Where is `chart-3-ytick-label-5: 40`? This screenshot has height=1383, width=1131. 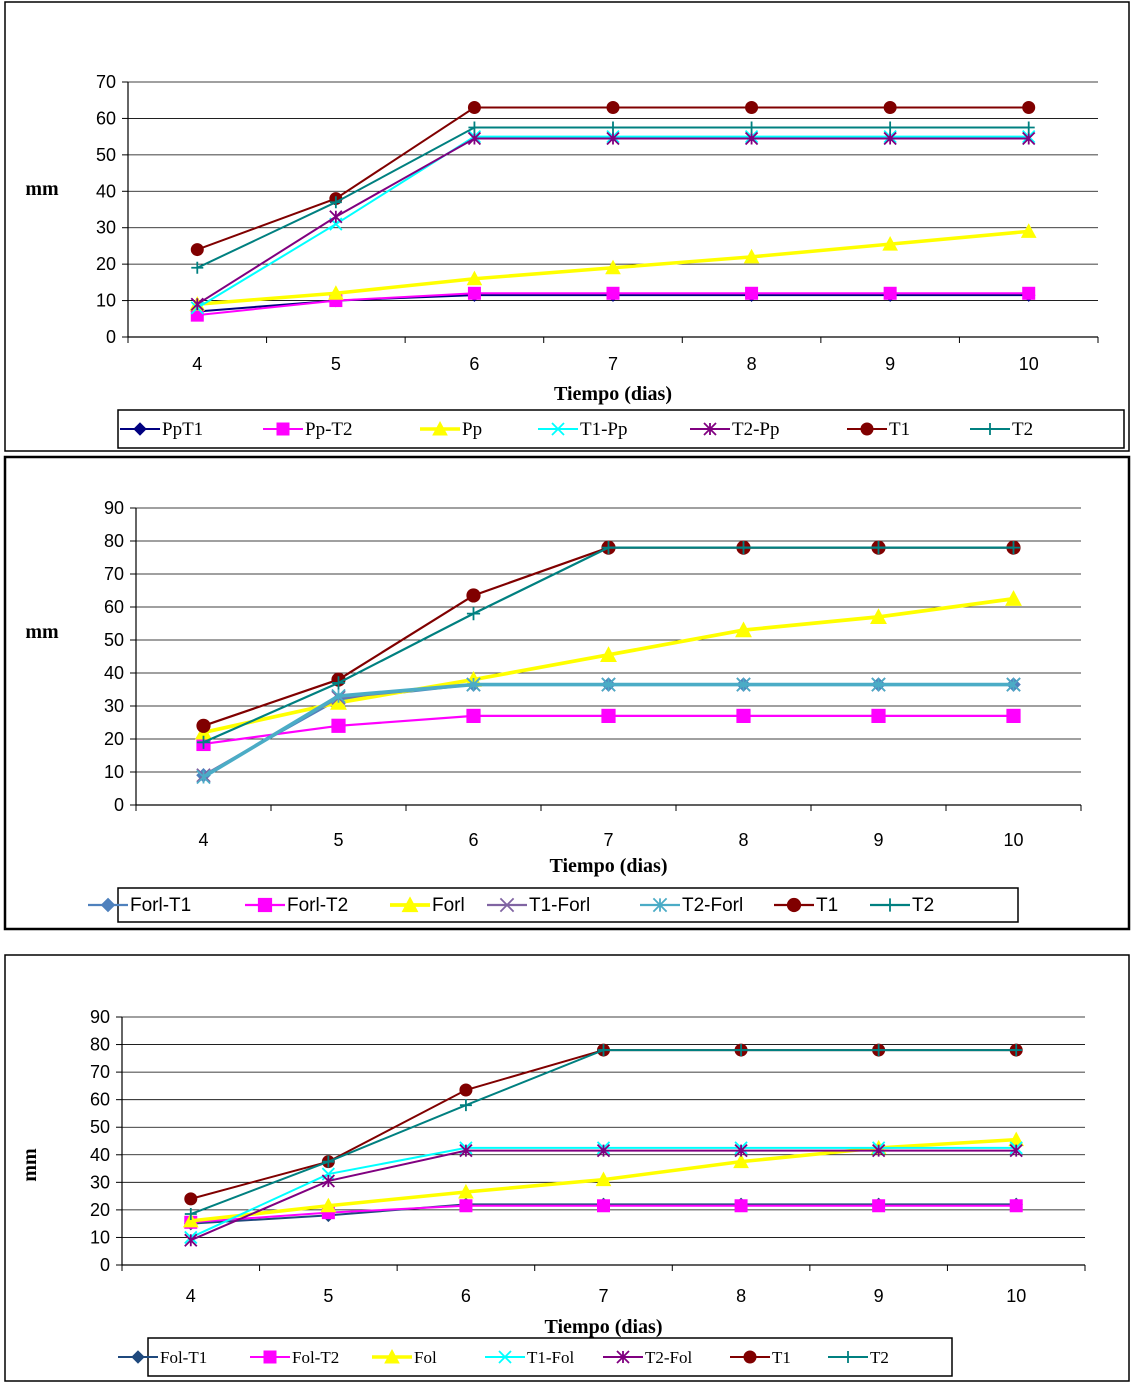
chart-3-ytick-label-5: 40 is located at coordinates (100, 1155).